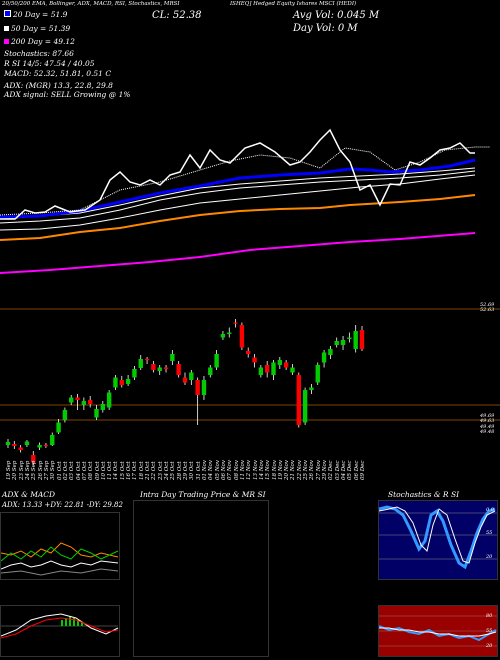  Describe the element at coordinates (336, 15) in the screenshot. I see `average-volume-label: Avg Vol: 0.045 M` at that location.